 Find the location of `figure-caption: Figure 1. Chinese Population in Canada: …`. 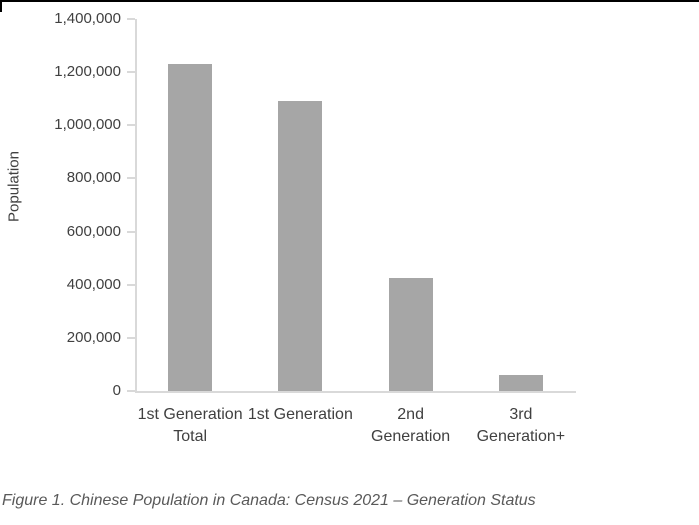

figure-caption: Figure 1. Chinese Population in Canada: … is located at coordinates (269, 500).